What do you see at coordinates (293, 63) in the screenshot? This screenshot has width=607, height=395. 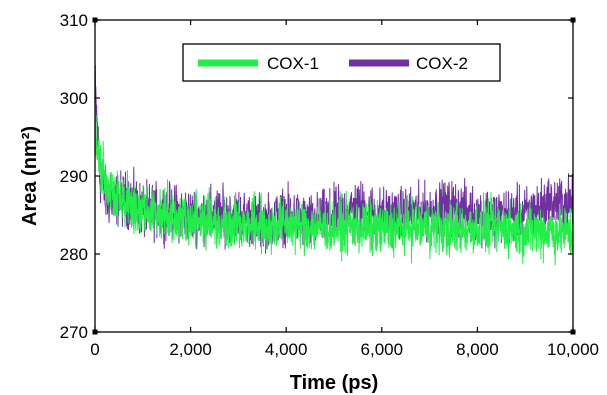 I see `legend-label-cox-1: COX-1` at bounding box center [293, 63].